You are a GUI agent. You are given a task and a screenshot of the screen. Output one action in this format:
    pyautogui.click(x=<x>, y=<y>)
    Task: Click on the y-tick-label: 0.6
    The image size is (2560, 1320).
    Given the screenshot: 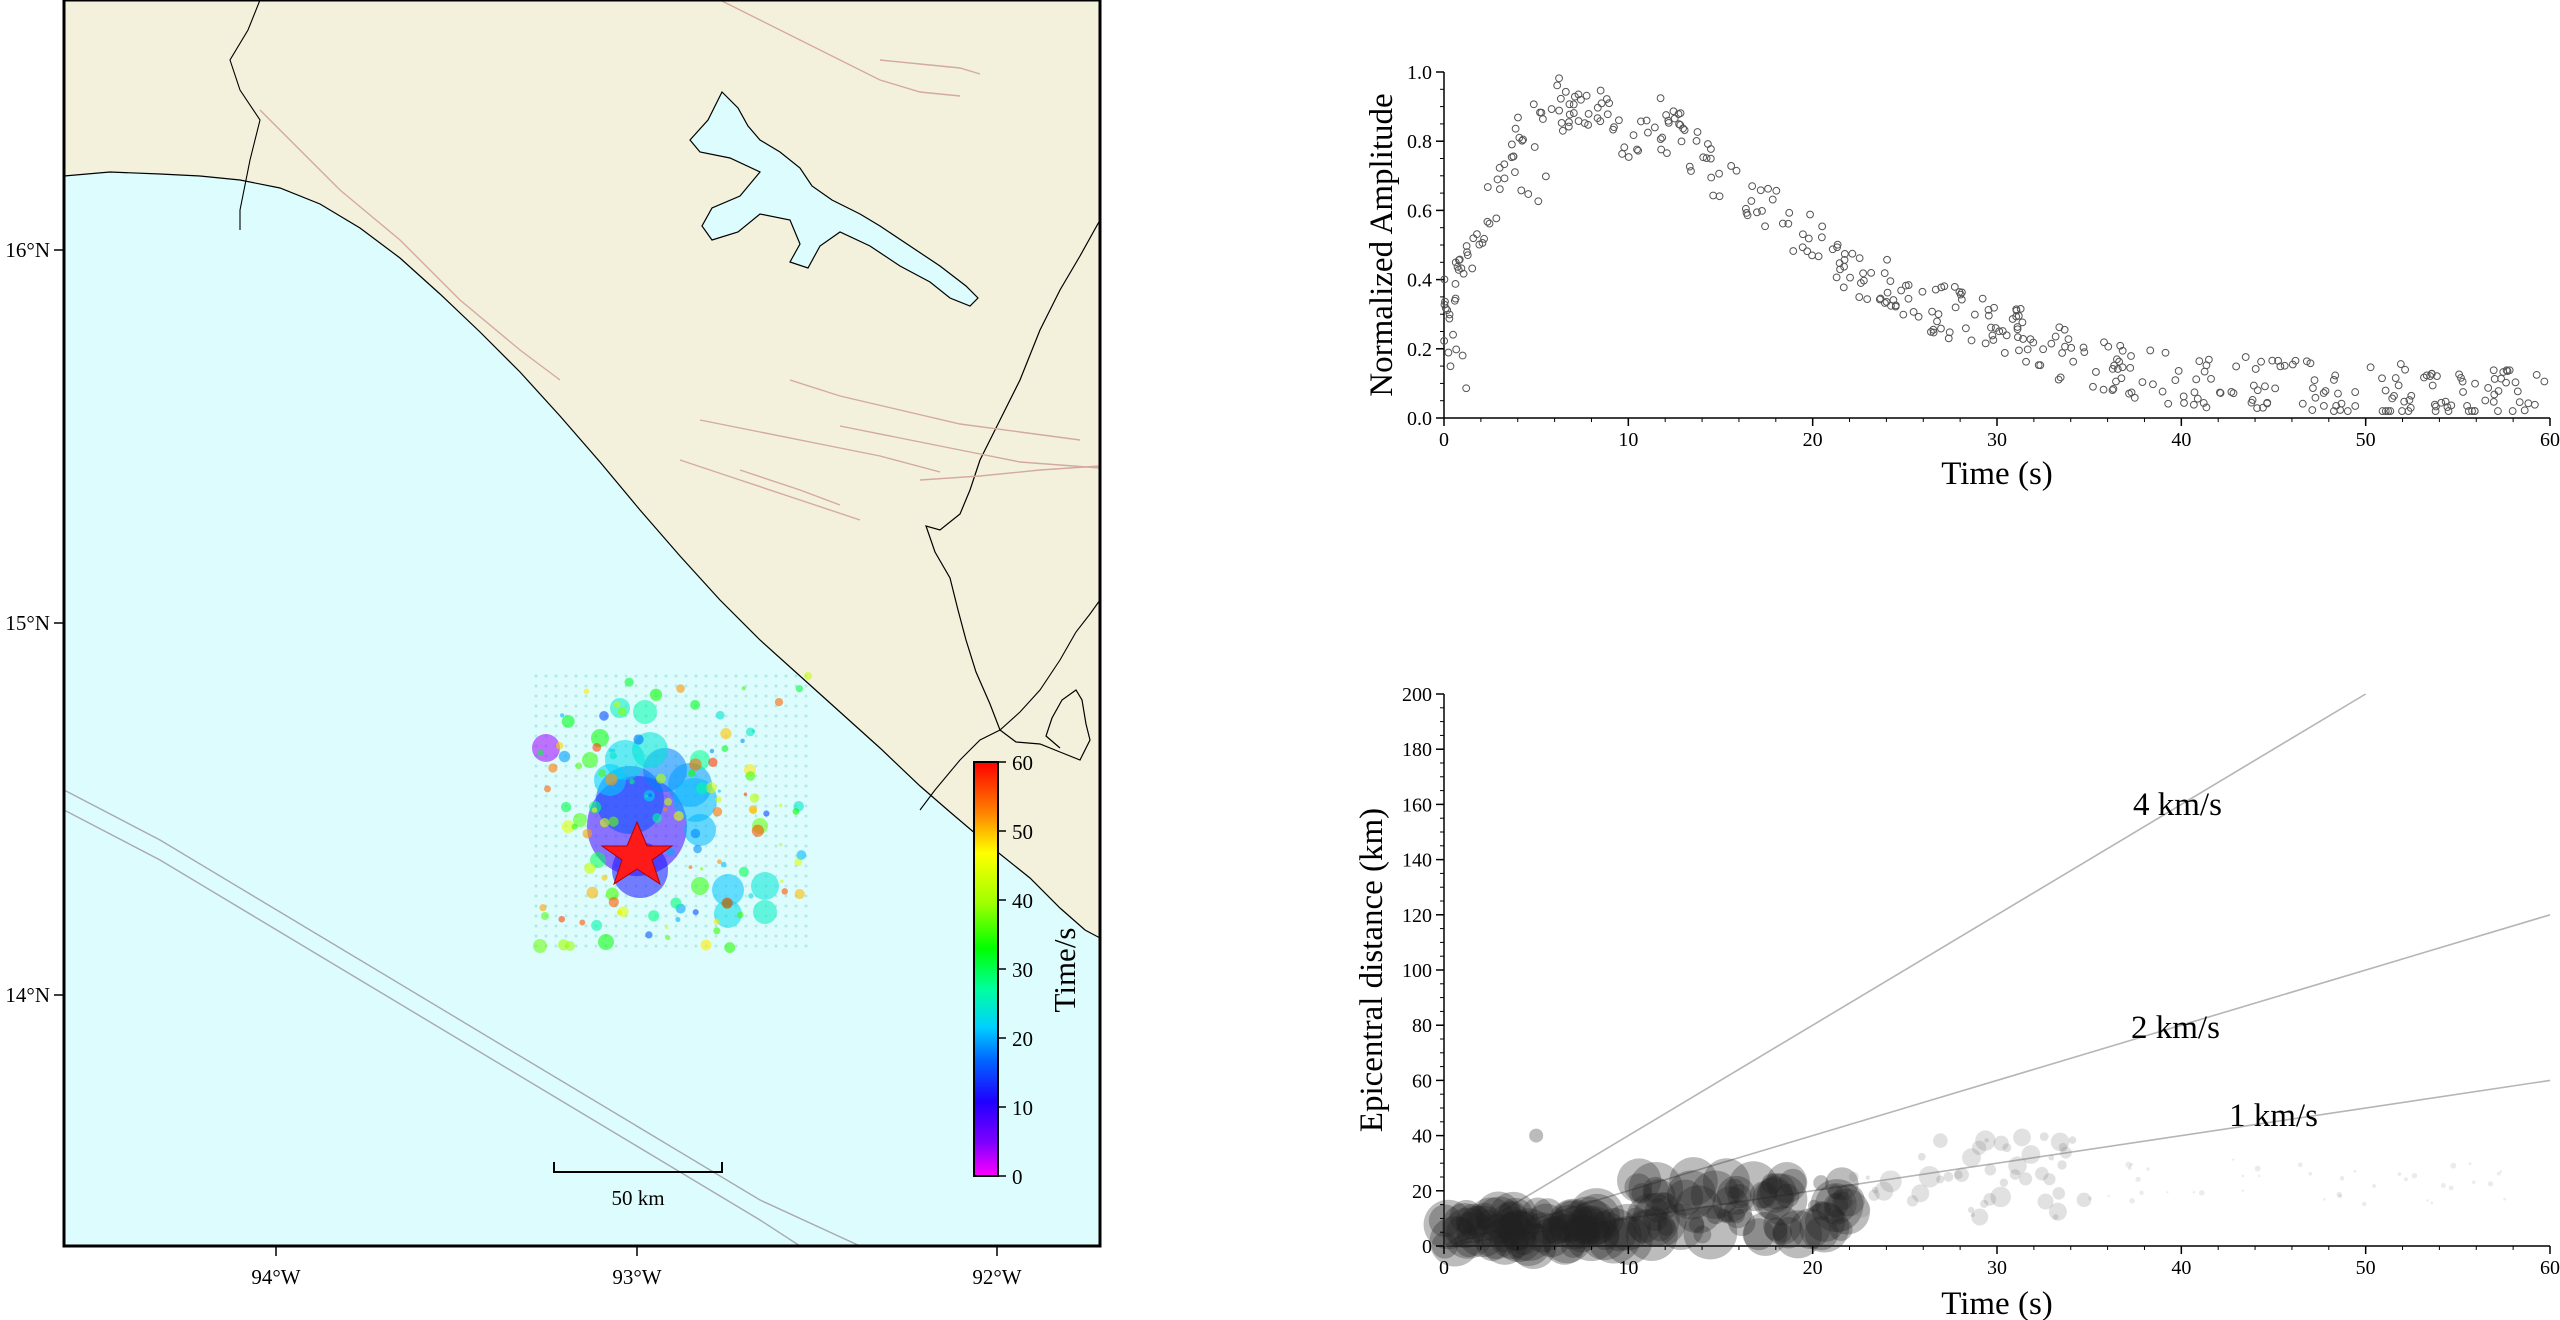 What is the action you would take?
    pyautogui.click(x=1419, y=211)
    